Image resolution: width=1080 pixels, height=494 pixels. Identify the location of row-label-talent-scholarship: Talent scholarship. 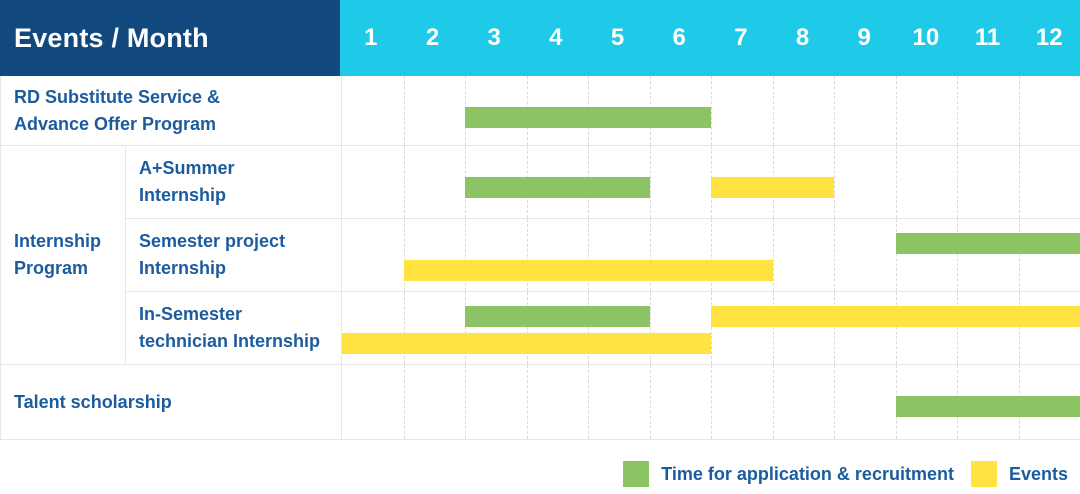
(171, 402).